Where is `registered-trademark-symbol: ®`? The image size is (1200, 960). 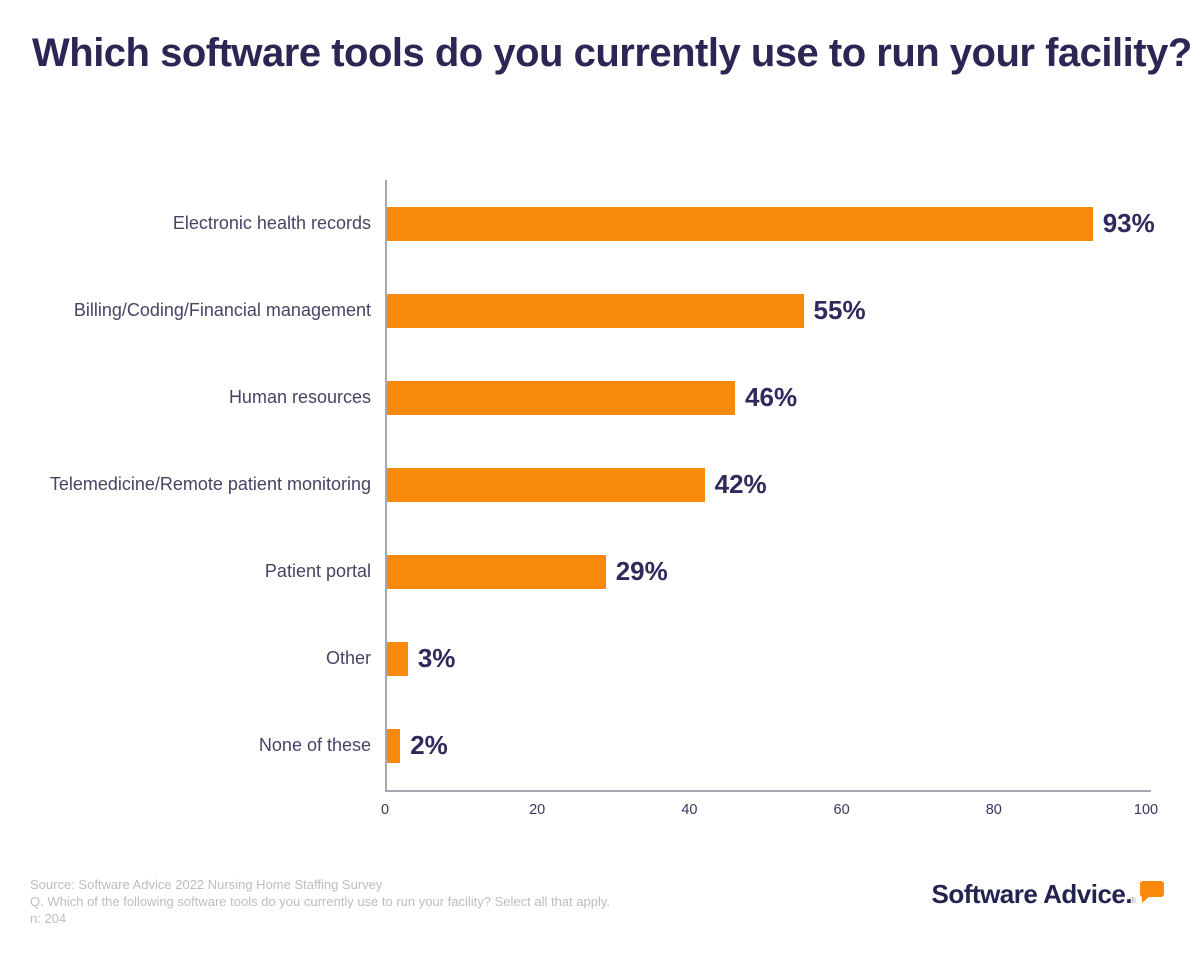 registered-trademark-symbol: ® is located at coordinates (1133, 900).